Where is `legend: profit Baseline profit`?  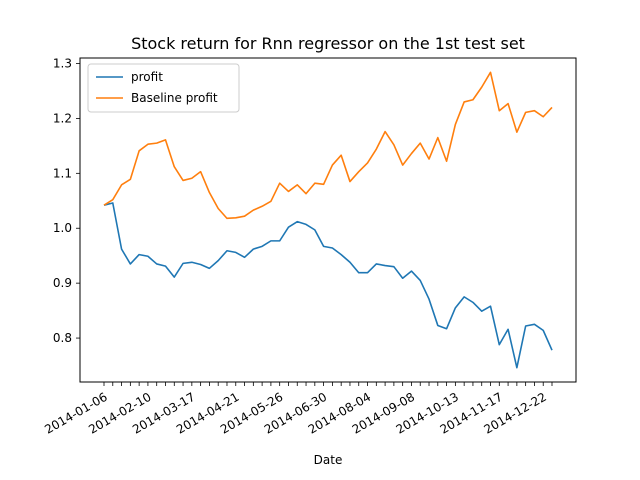 legend: profit Baseline profit is located at coordinates (163, 88).